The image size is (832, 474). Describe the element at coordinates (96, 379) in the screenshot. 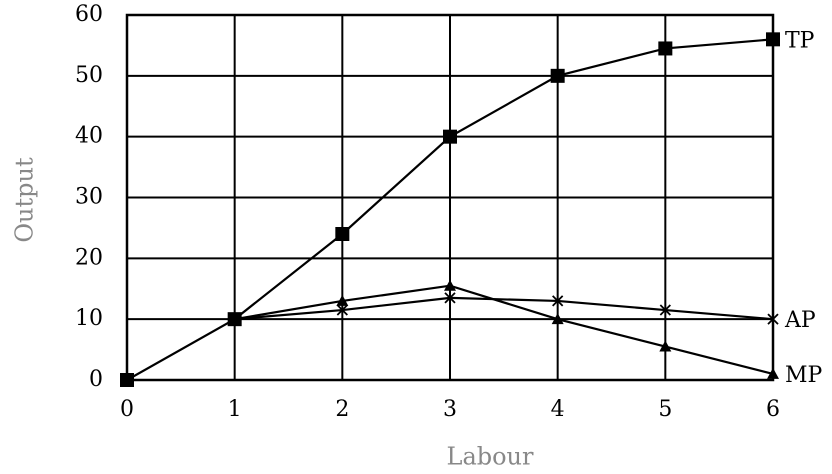

I see `y-tick-label: 0` at that location.